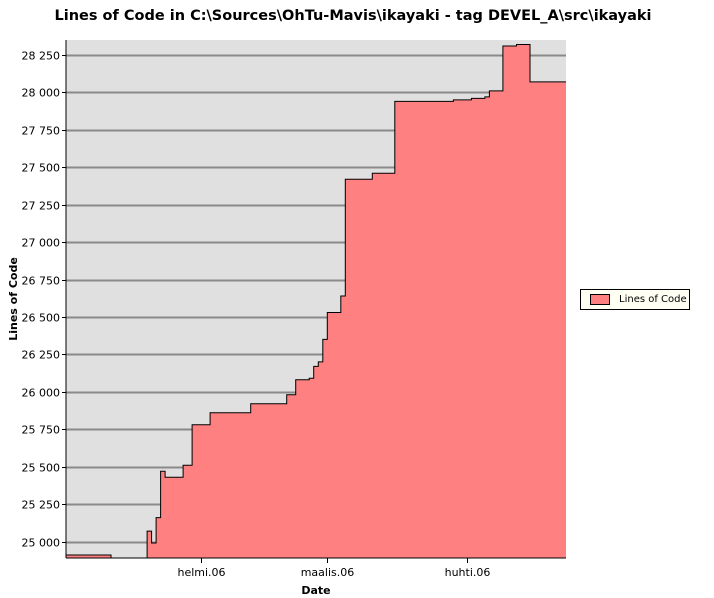  I want to click on y-tick-label: 26 500, so click(41, 318).